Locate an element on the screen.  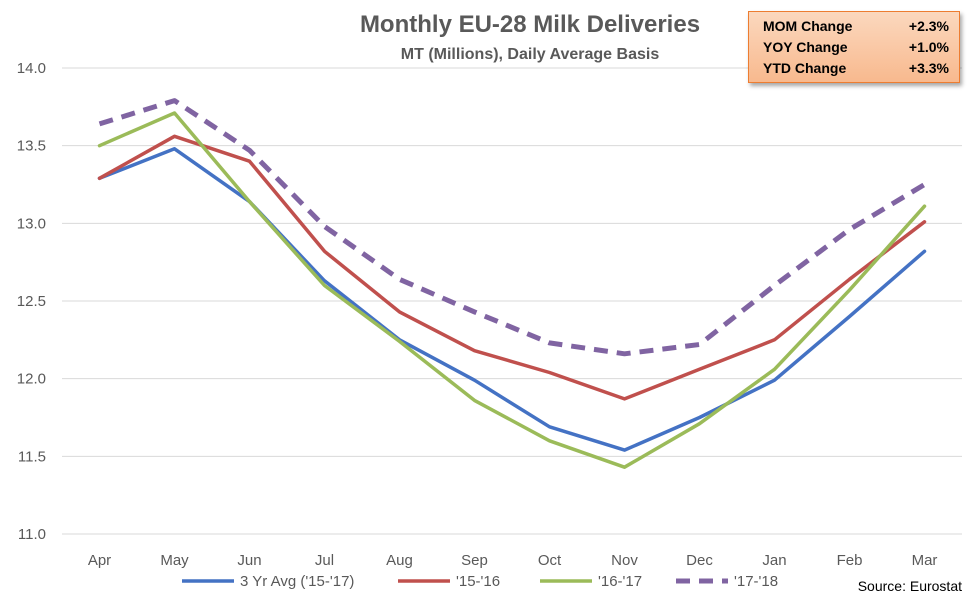
y-tick-label: 14.0 is located at coordinates (31, 68).